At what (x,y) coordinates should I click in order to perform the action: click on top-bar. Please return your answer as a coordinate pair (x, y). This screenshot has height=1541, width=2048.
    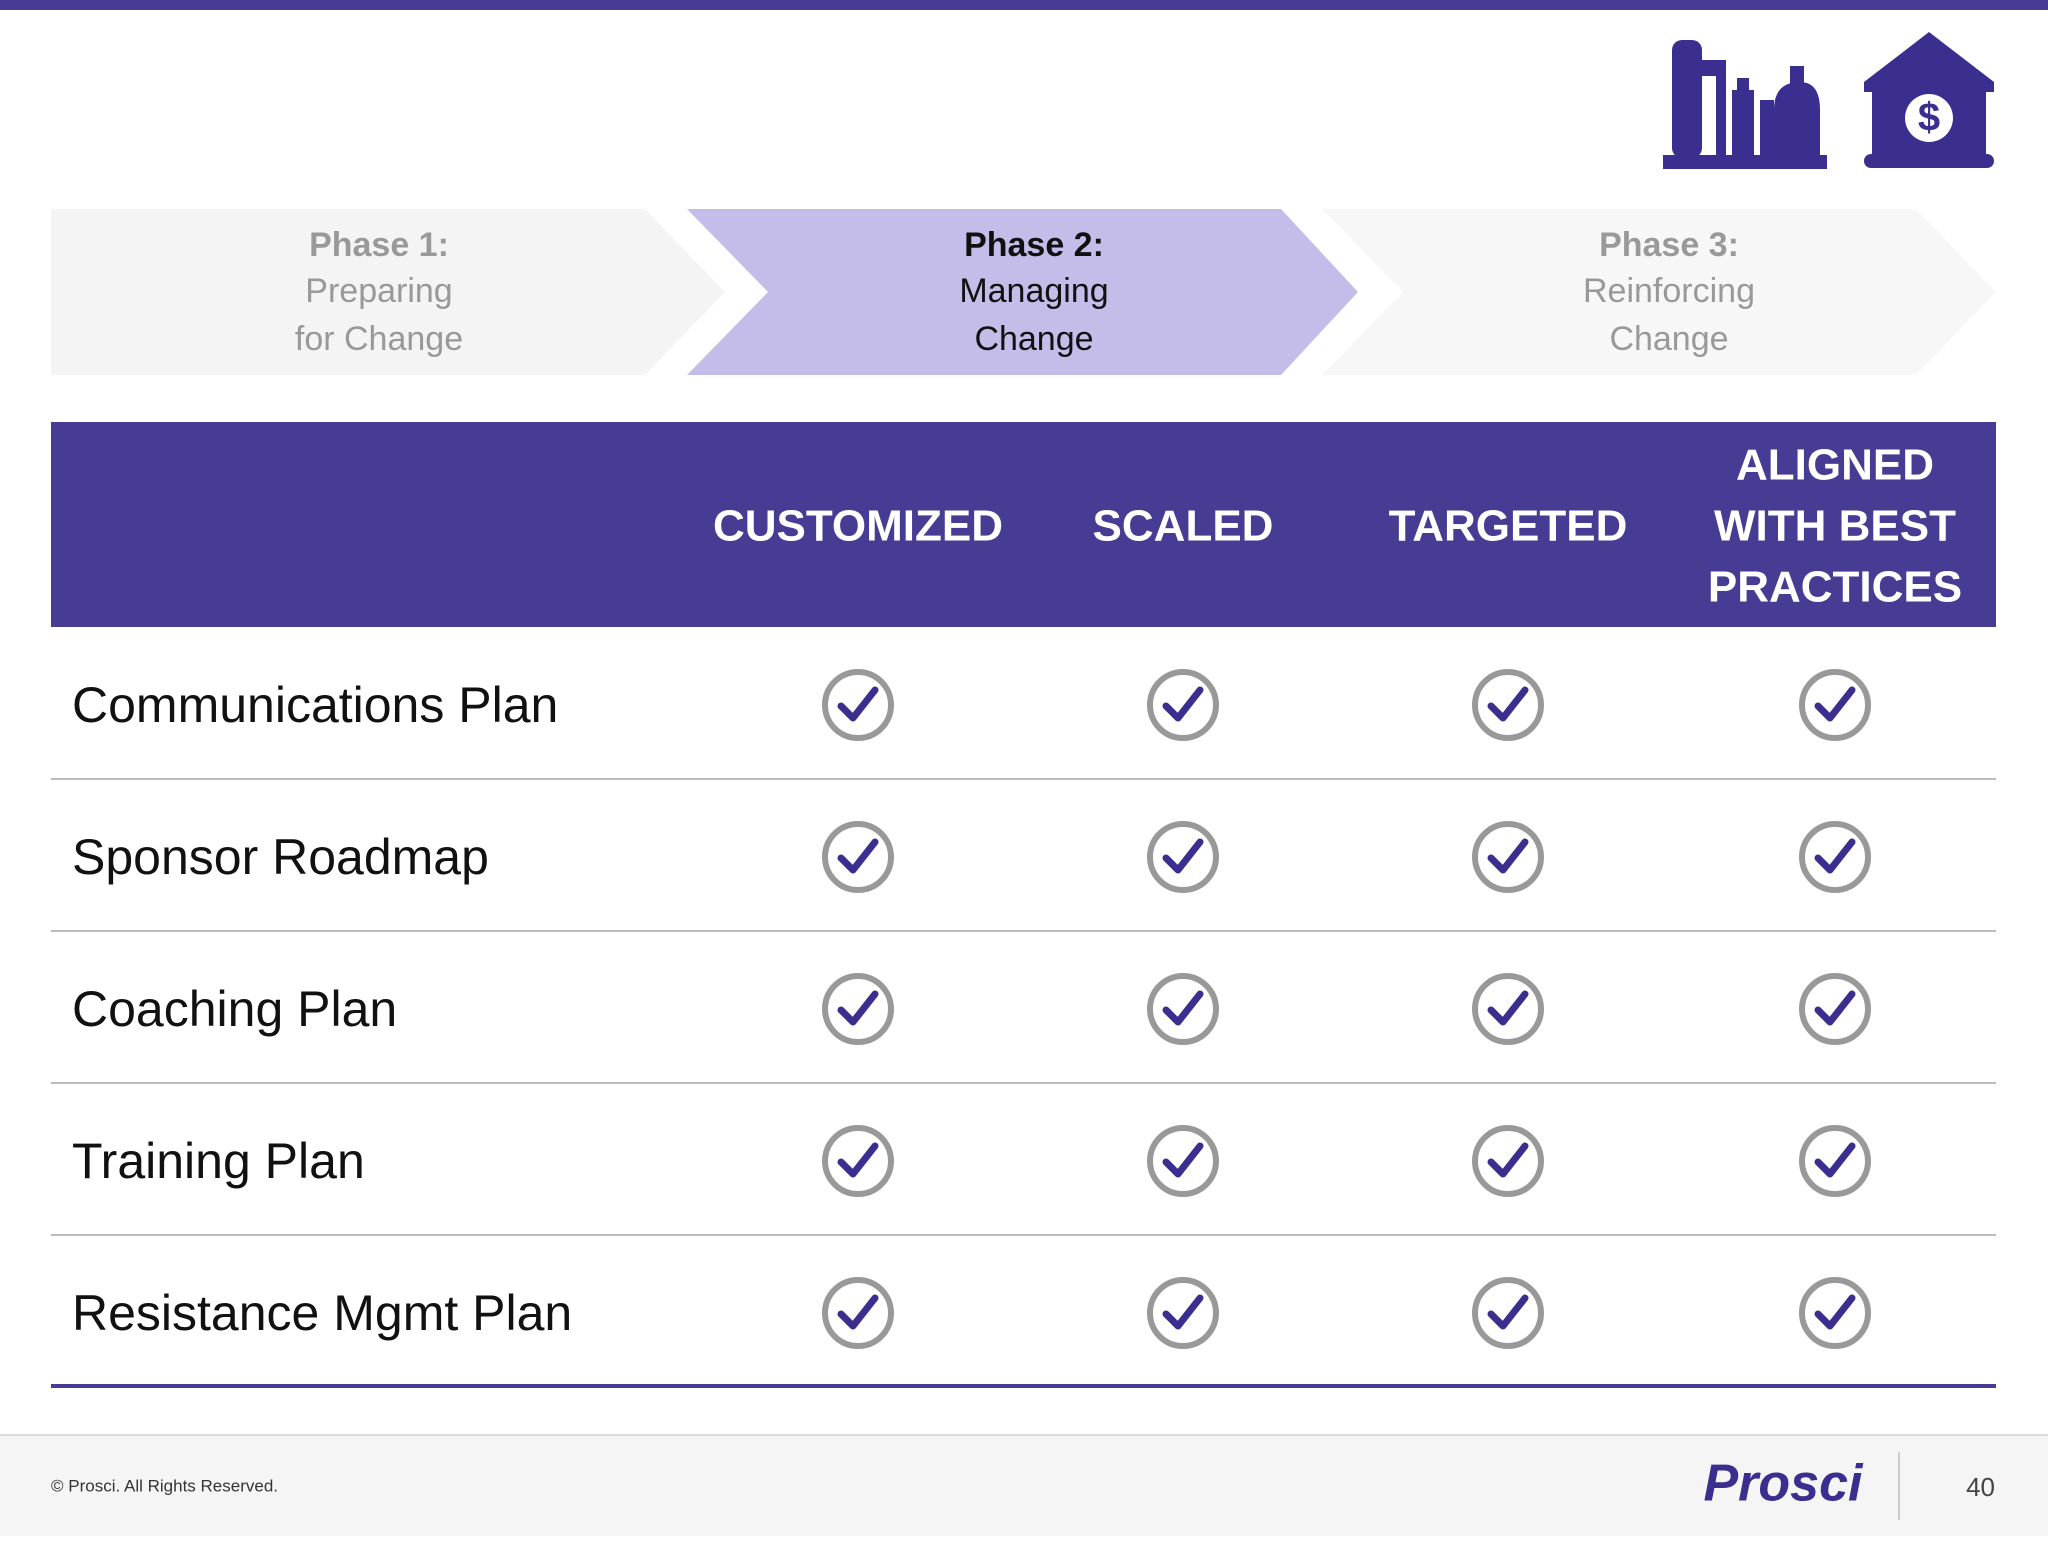
    Looking at the image, I should click on (1024, 5).